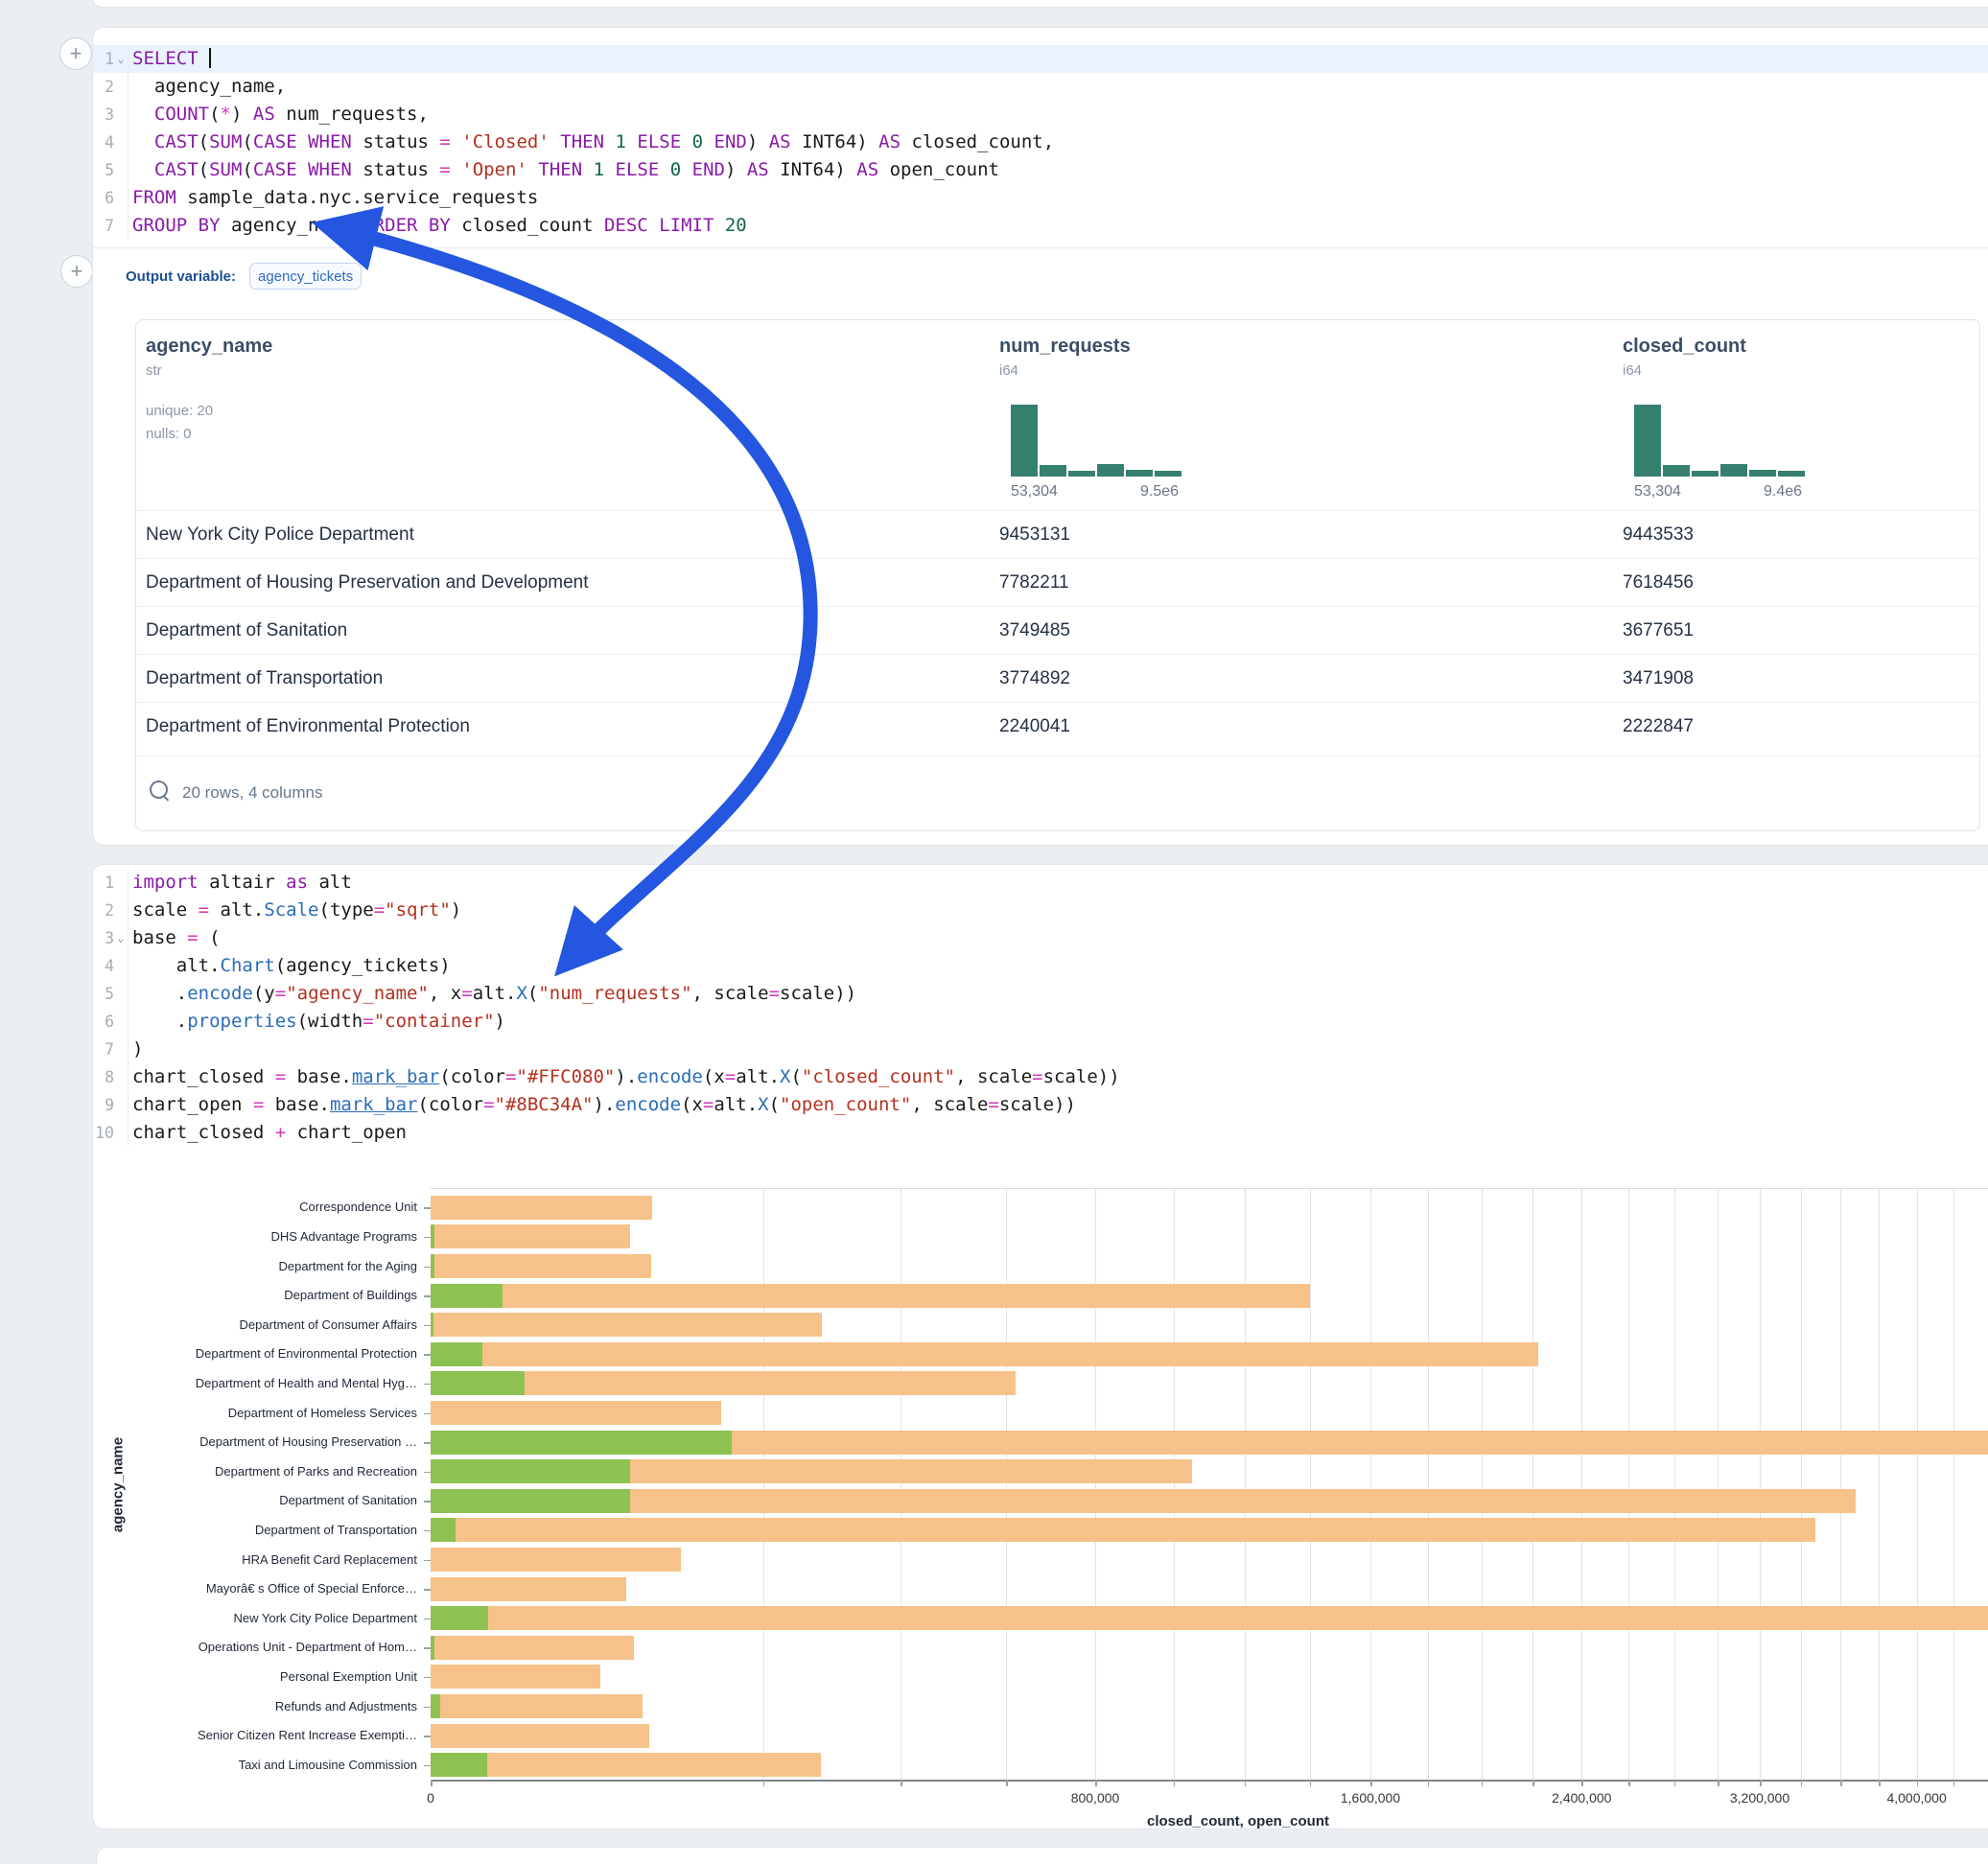 The image size is (1988, 1864). Describe the element at coordinates (1658, 630) in the screenshot. I see `table-cell: 3677651` at that location.